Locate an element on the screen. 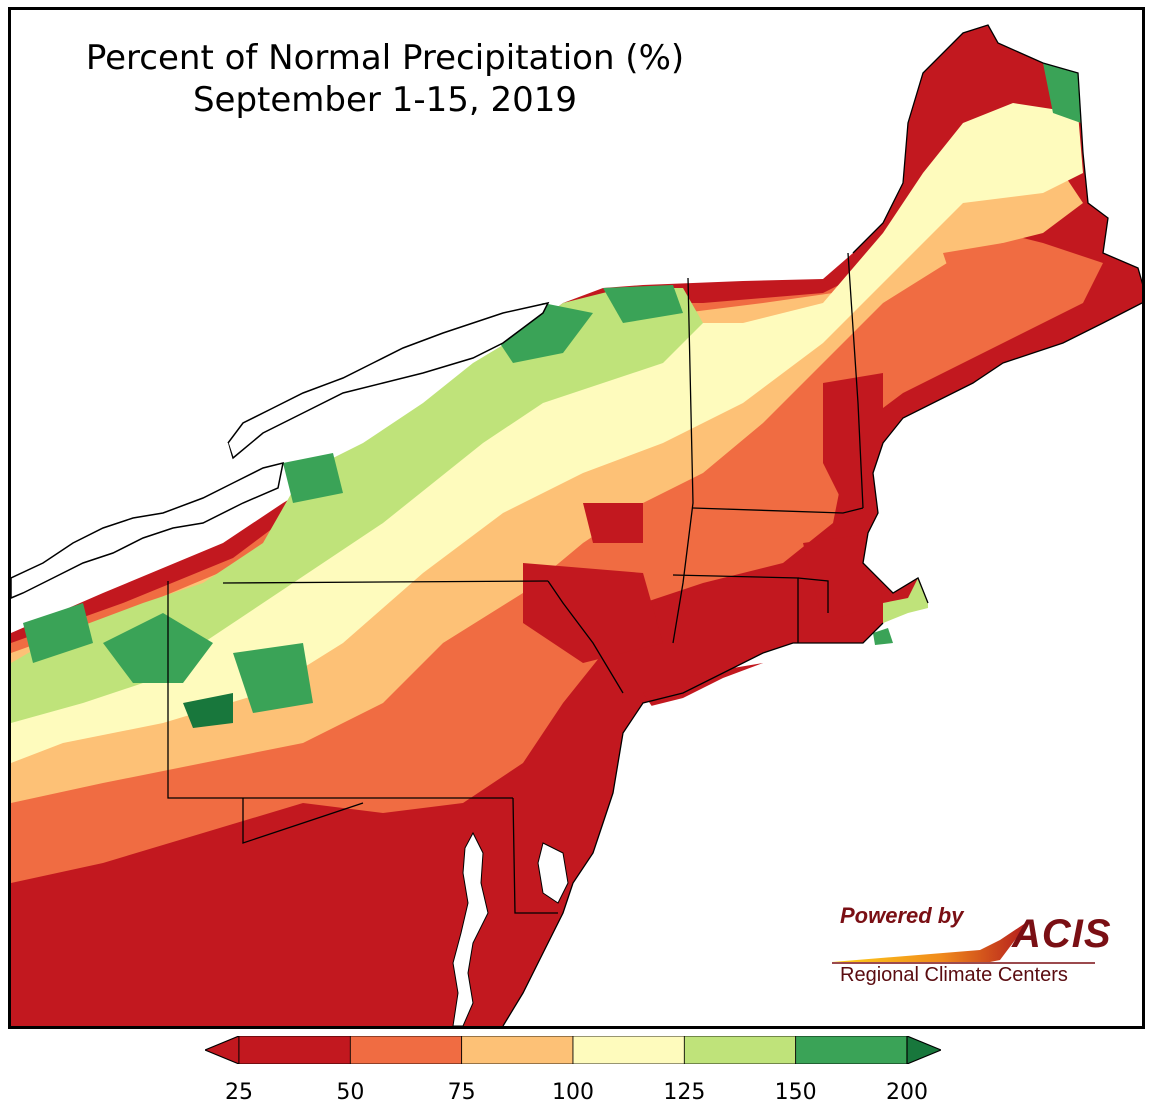  chesapeake-bay is located at coordinates (470, 928).